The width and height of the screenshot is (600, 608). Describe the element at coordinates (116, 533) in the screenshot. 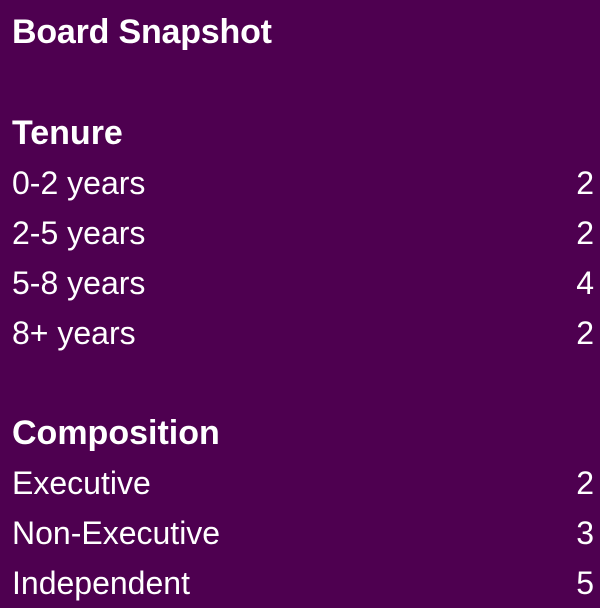

I see `row-label: Non-Executive` at that location.